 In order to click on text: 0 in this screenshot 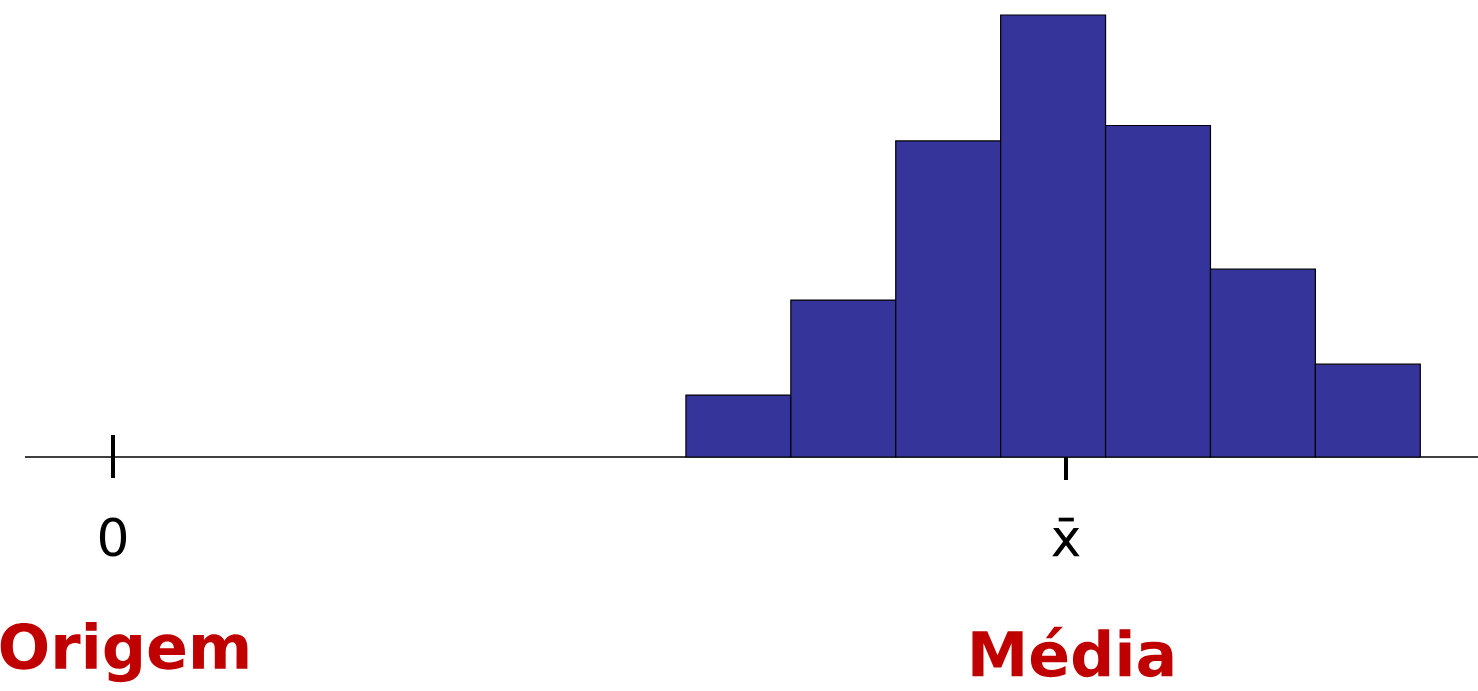, I will do `click(113, 537)`.